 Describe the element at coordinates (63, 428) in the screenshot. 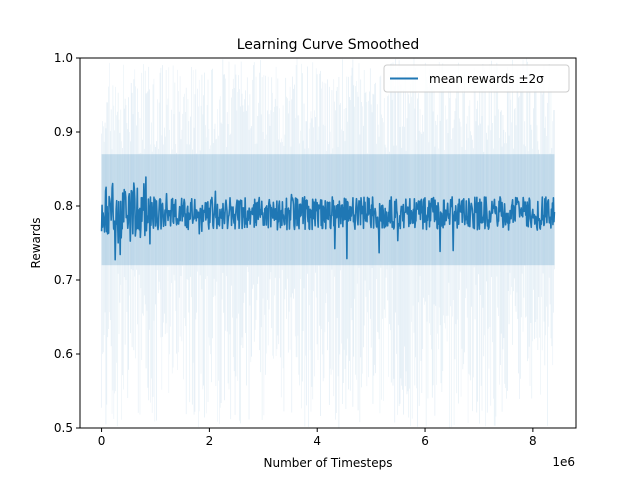

I see `y-tick-label: 0.5` at that location.